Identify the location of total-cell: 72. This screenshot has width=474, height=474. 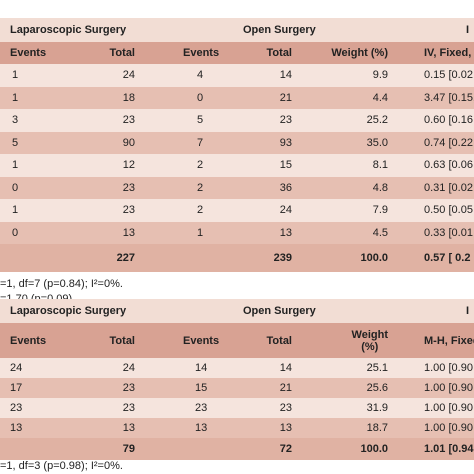
(285, 449).